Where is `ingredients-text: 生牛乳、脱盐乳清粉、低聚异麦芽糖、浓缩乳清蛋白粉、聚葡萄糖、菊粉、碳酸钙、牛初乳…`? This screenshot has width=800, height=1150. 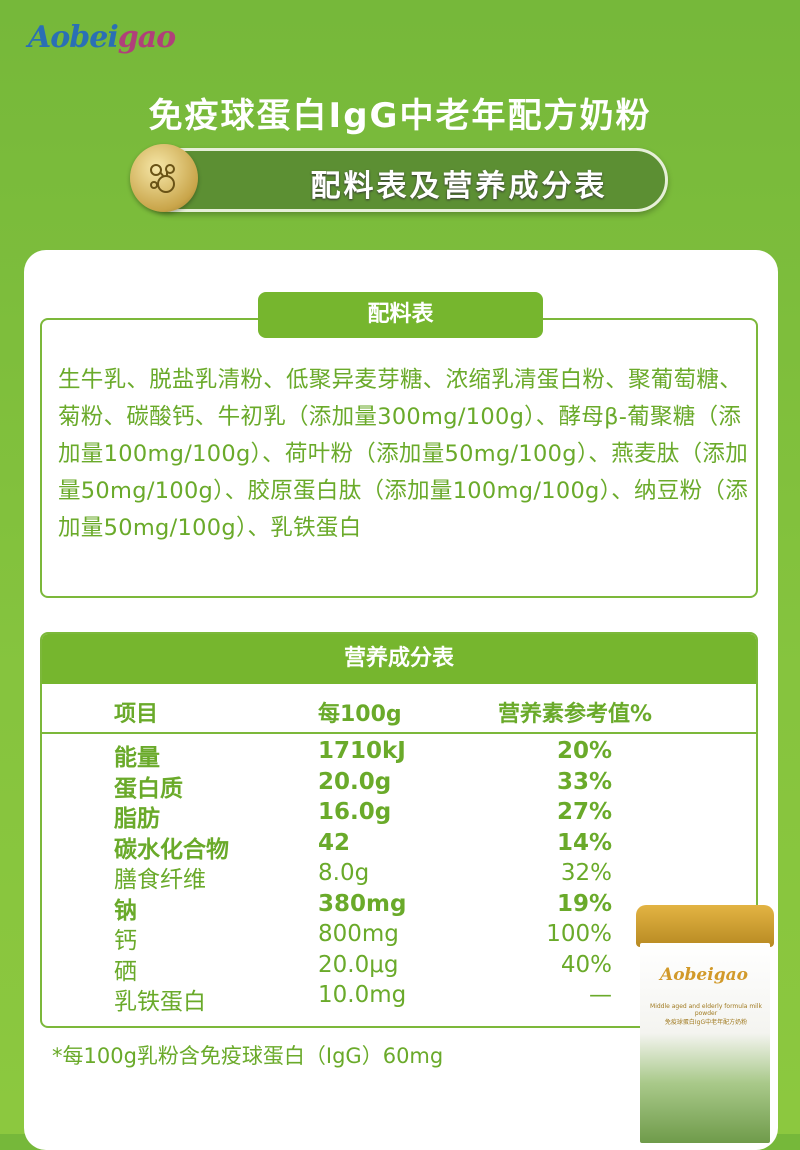
ingredients-text: 生牛乳、脱盐乳清粉、低聚异麦芽糖、浓缩乳清蛋白粉、聚葡萄糖、菊粉、碳酸钙、牛初乳… is located at coordinates (403, 454).